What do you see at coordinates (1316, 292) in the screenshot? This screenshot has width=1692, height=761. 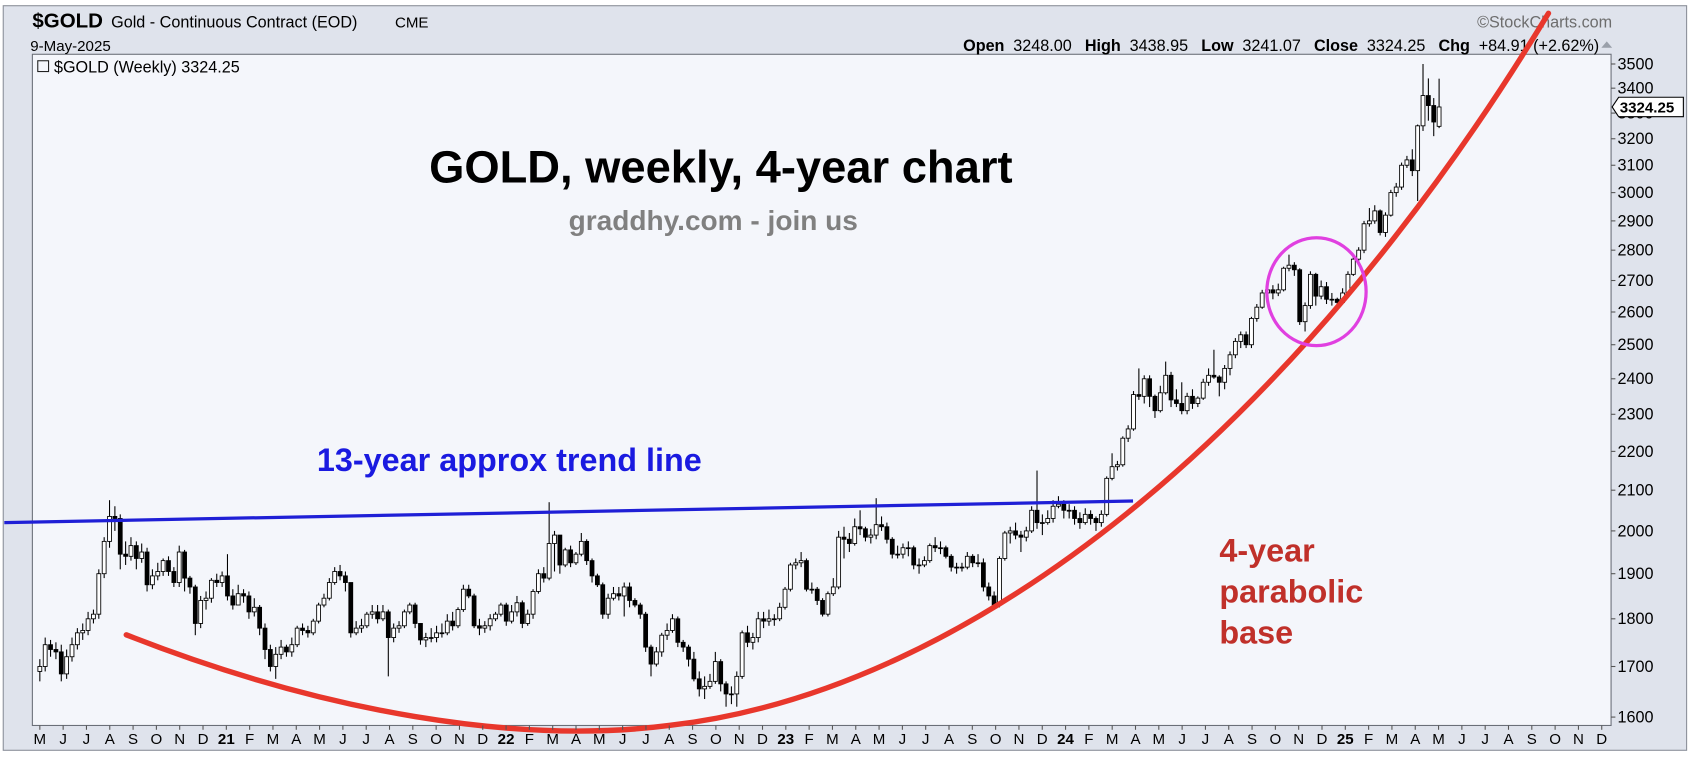 I see `highlight-circle` at bounding box center [1316, 292].